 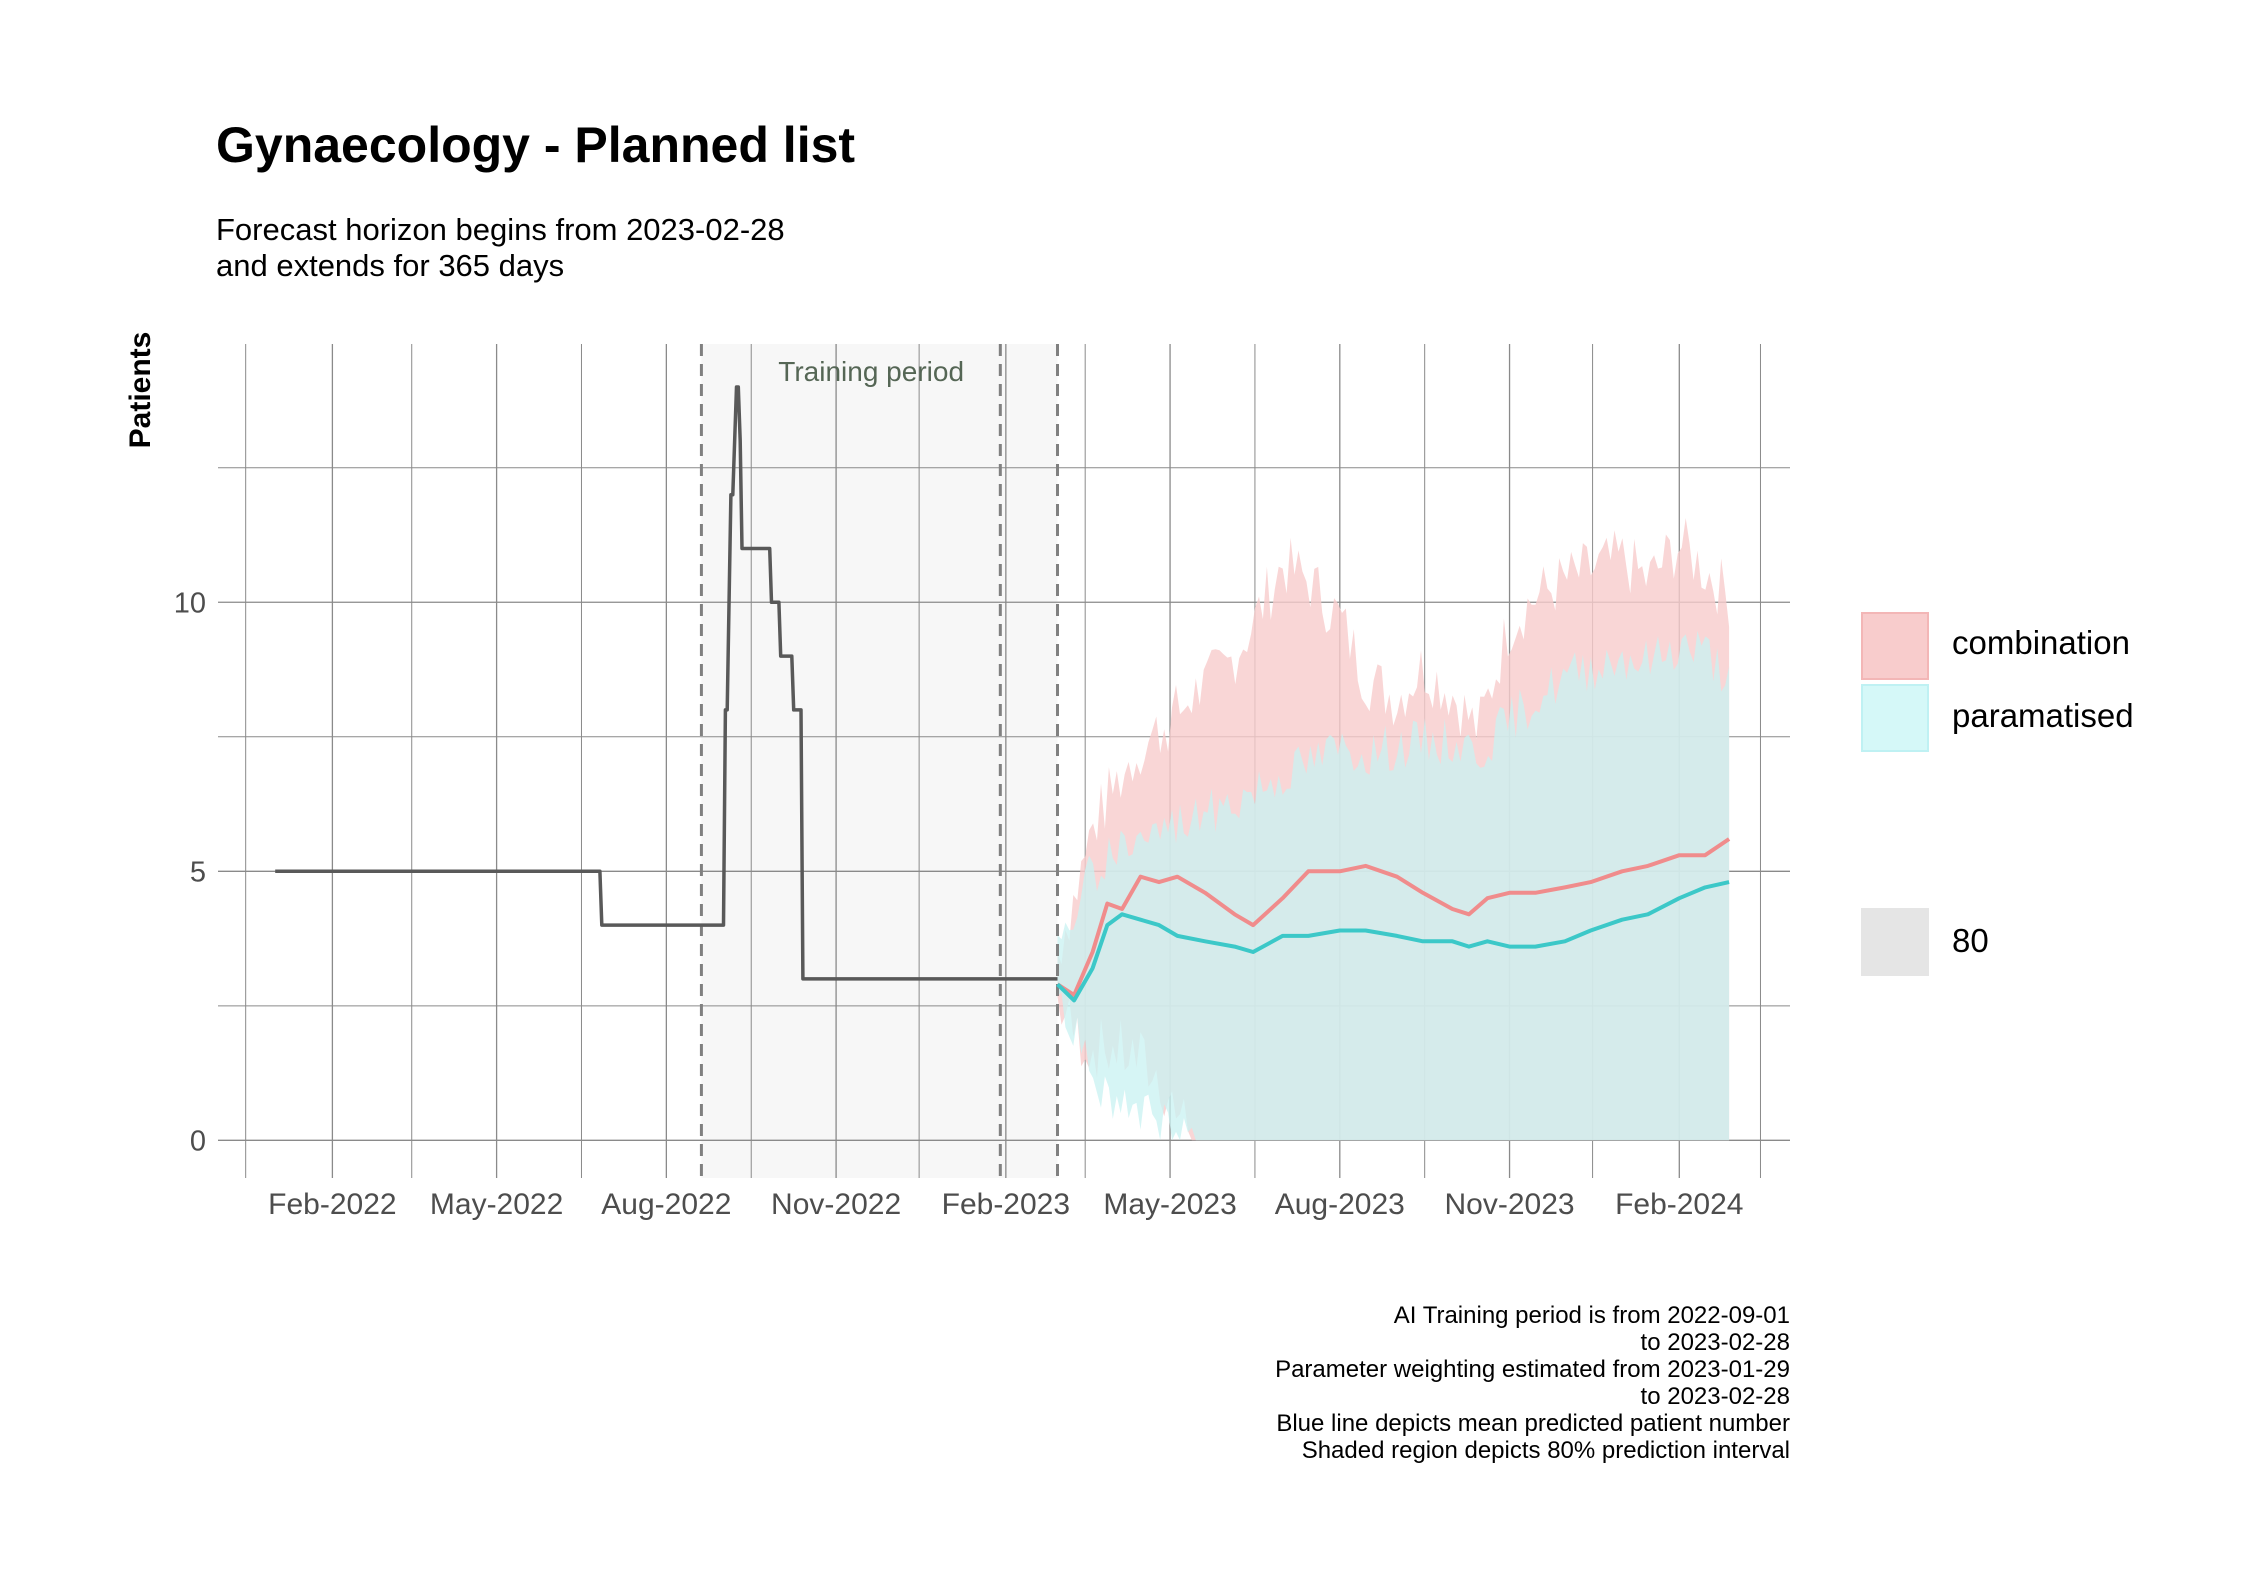 I want to click on y-tick-label: 0, so click(x=198, y=1141).